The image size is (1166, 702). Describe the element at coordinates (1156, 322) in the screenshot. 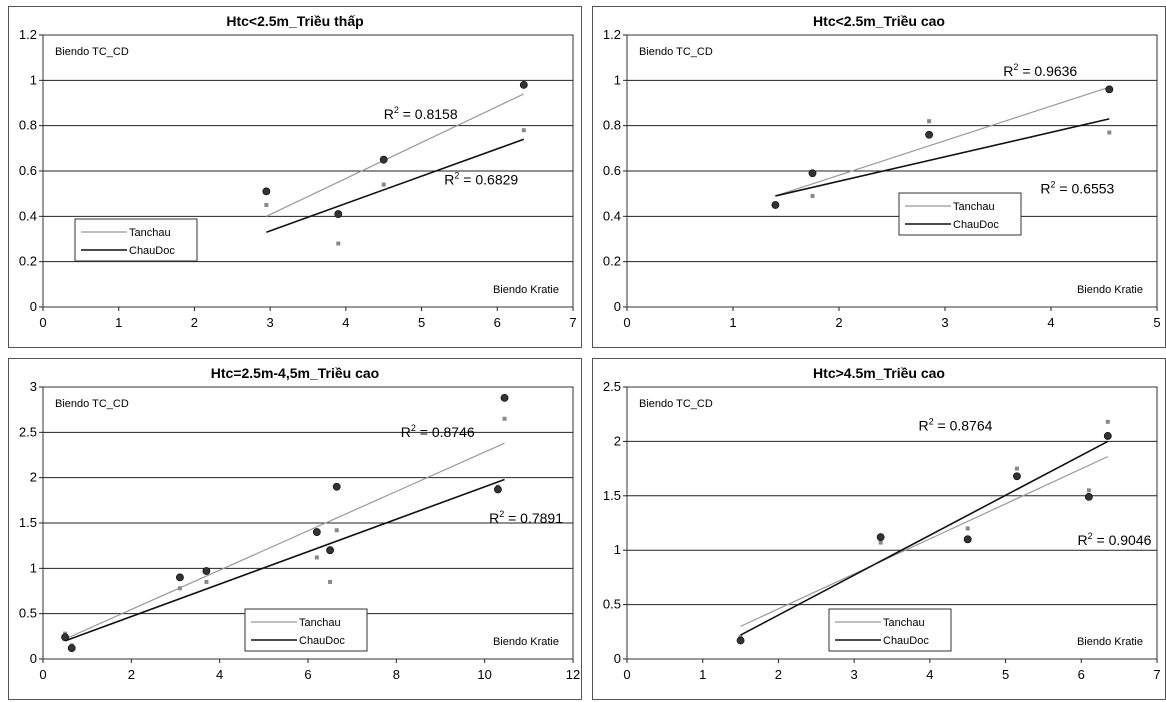

I see `x-tick-label: 5` at that location.